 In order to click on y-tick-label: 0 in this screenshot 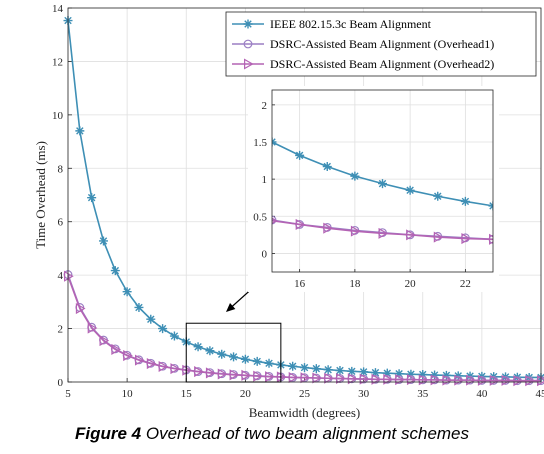, I will do `click(61, 383)`.